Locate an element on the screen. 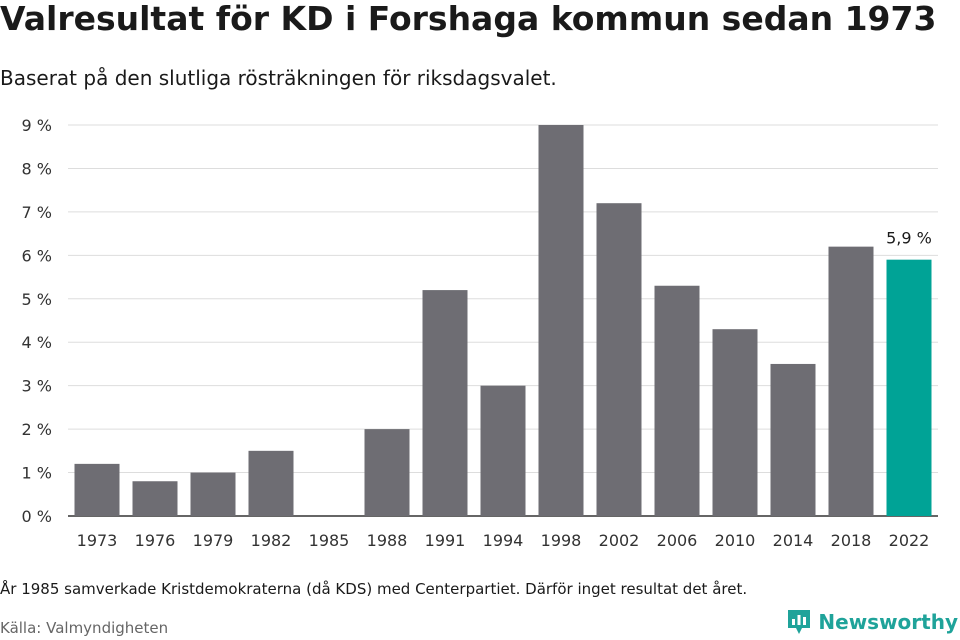 The height and width of the screenshot is (640, 960). bar-2022 is located at coordinates (909, 387).